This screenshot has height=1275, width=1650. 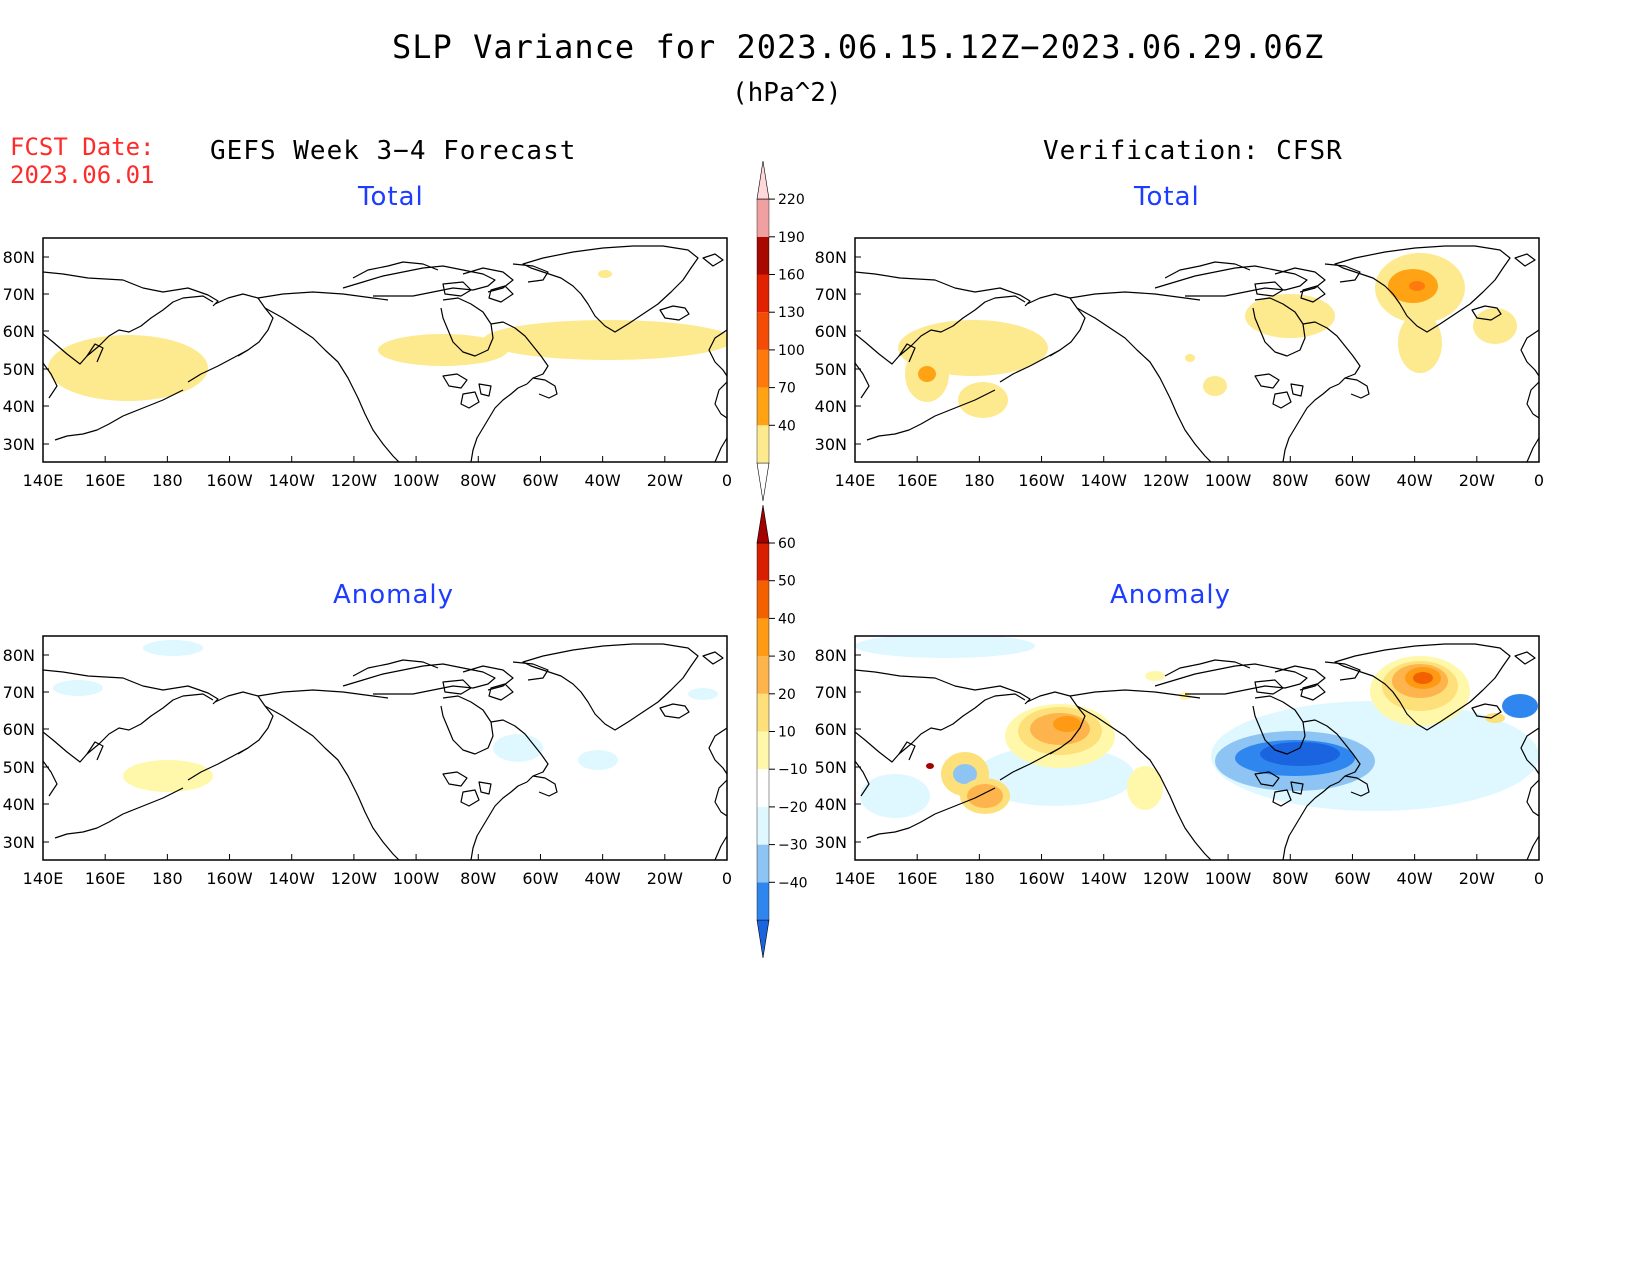 What do you see at coordinates (665, 878) in the screenshot?
I see `lon-tick-label: 20W` at bounding box center [665, 878].